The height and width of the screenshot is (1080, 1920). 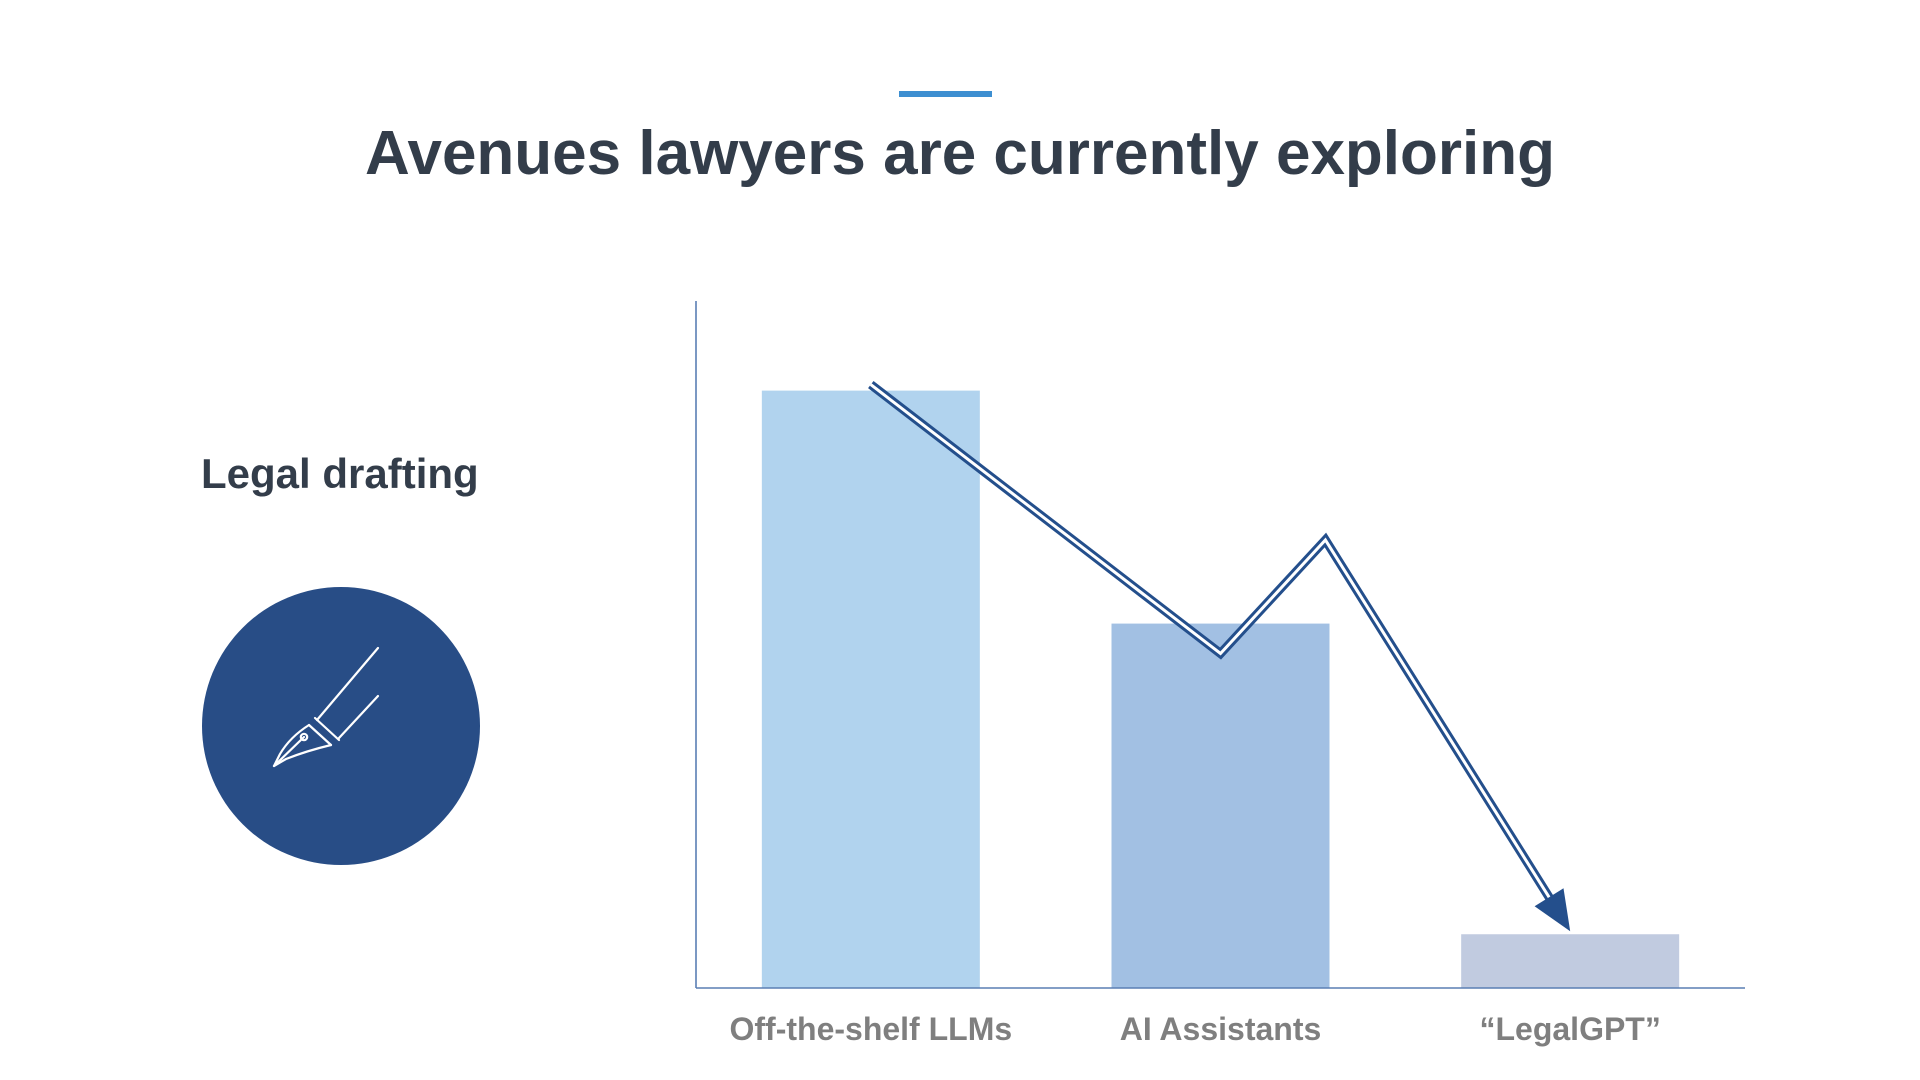 What do you see at coordinates (1221, 1029) in the screenshot?
I see `x-tick-label: AI Assistants` at bounding box center [1221, 1029].